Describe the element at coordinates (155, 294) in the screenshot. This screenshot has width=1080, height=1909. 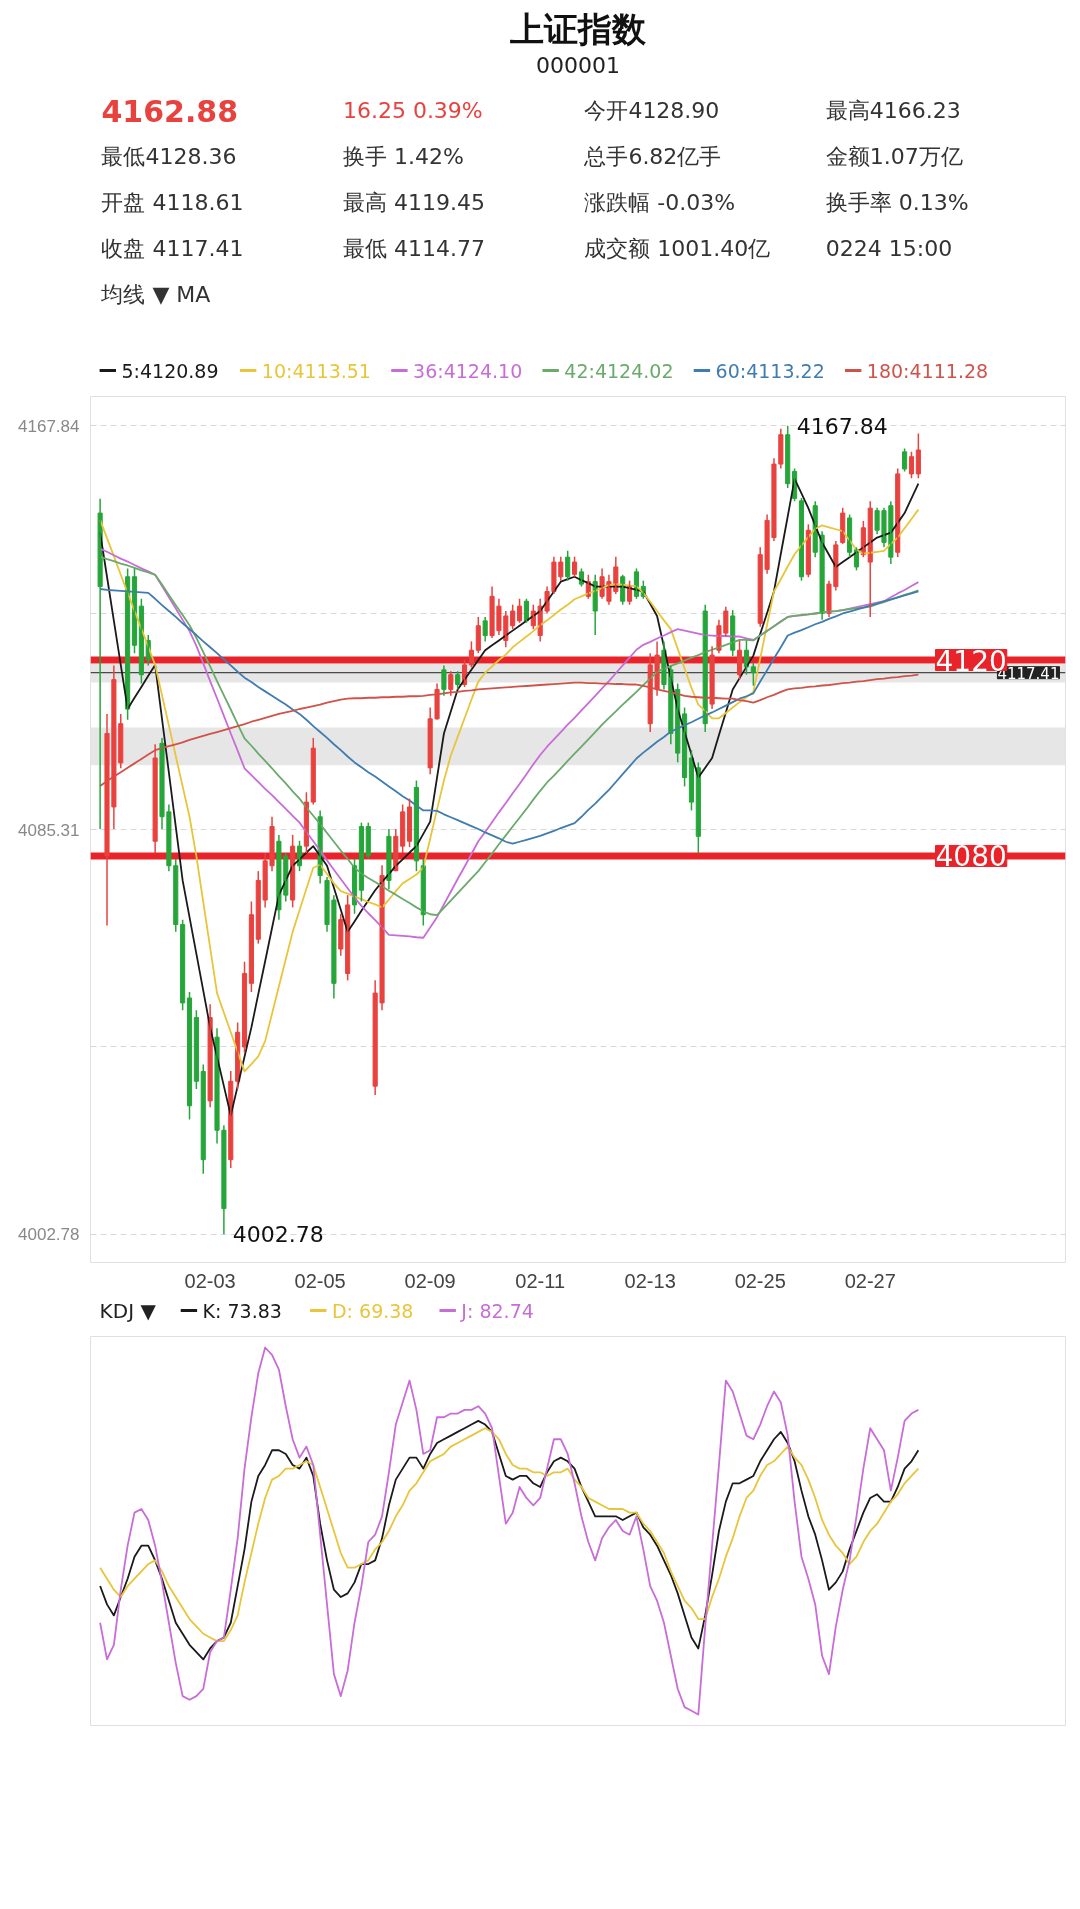
I see `text: 均线 ▼ MA` at that location.